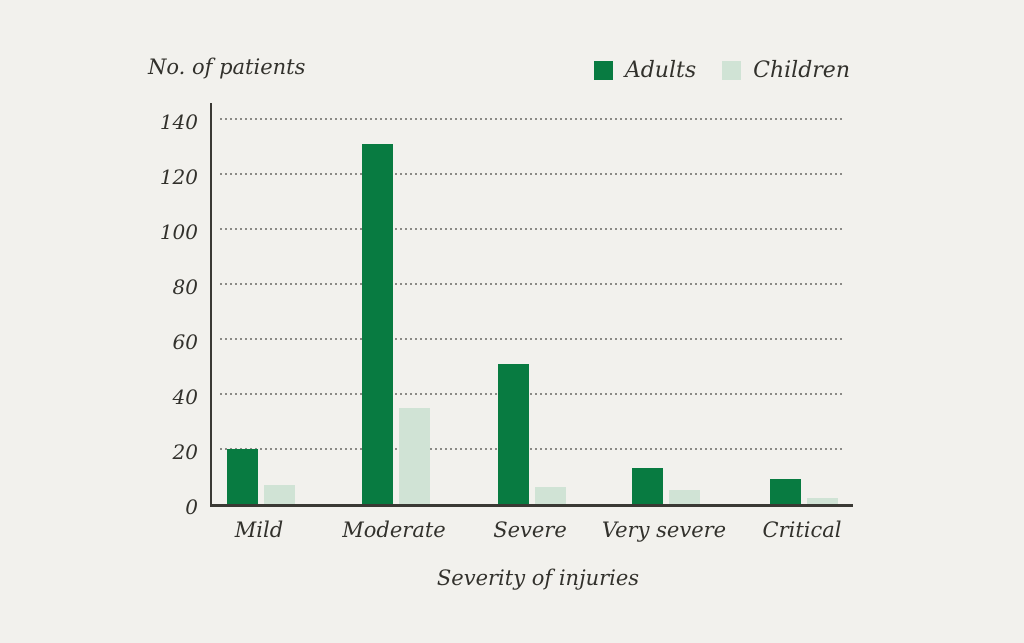 This screenshot has height=643, width=1024. I want to click on legend-swatch-adults, so click(603, 70).